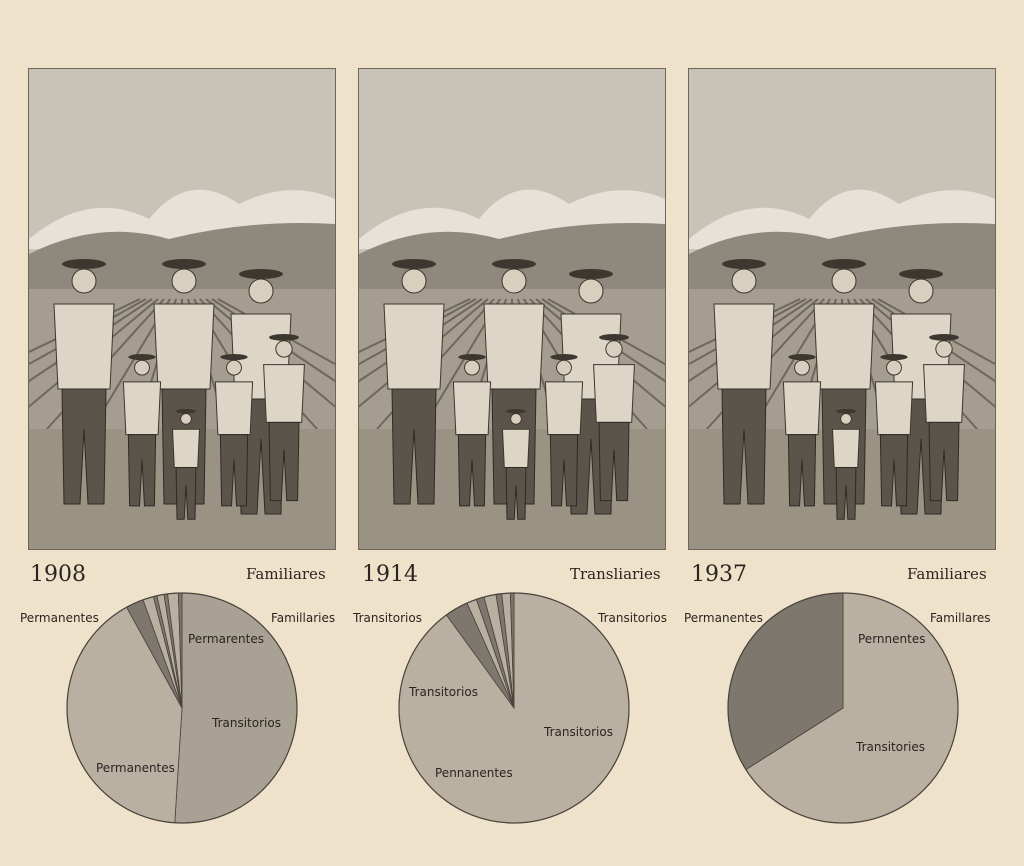 The image size is (1024, 866). I want to click on pie-slice, so click(236, 708).